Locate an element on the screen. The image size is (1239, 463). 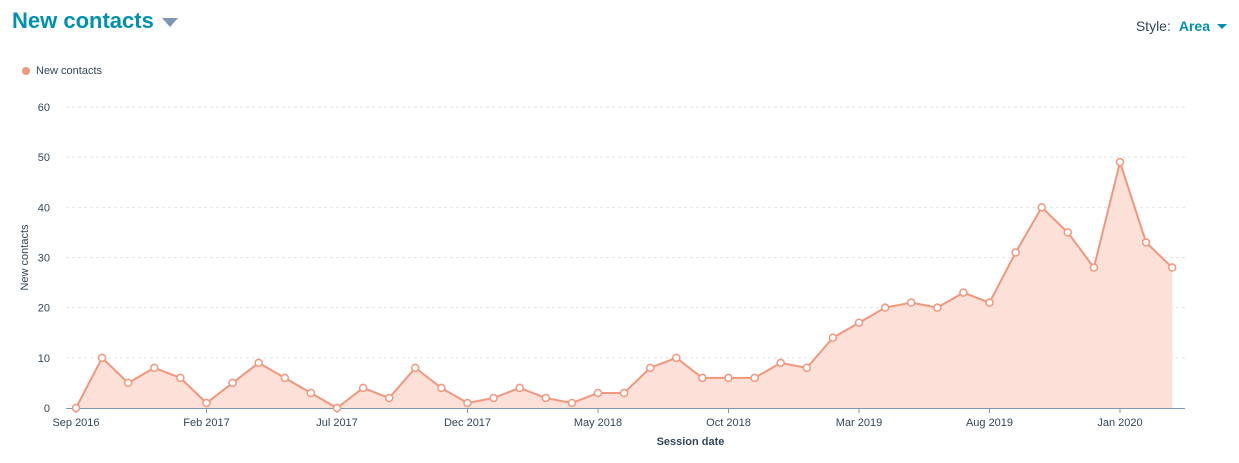
report-title-dropdown: New contacts is located at coordinates (95, 21).